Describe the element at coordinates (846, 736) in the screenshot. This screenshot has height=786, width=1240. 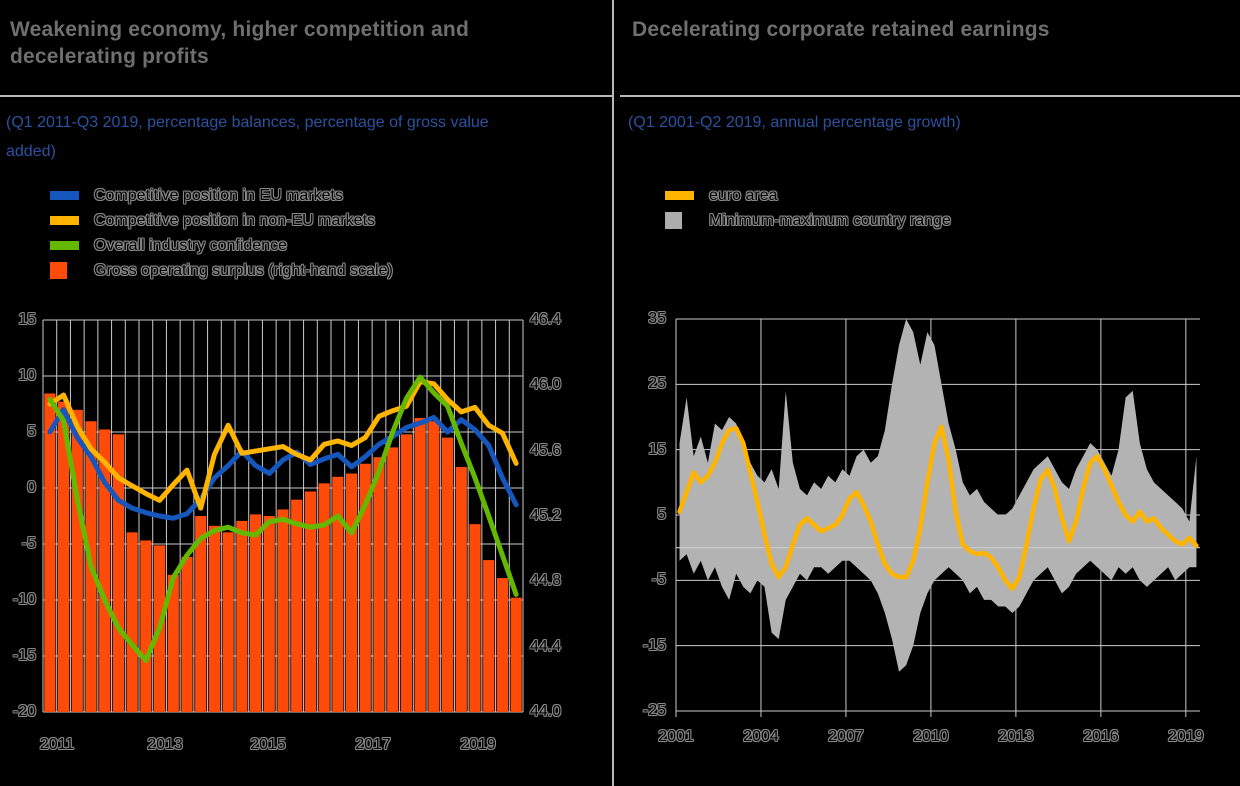
I see `x-axis-label: 2007` at that location.